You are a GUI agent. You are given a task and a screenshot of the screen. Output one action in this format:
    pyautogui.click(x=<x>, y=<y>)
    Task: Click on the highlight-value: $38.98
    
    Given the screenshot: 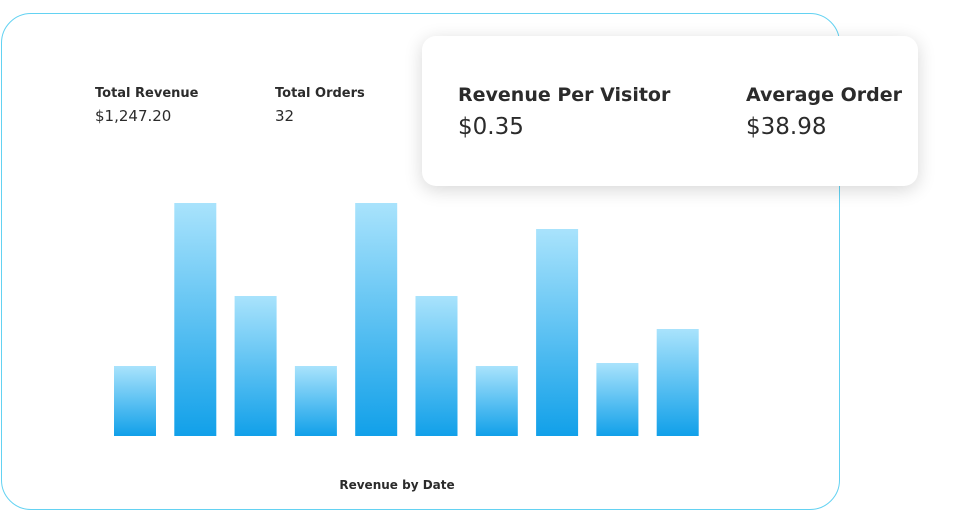 What is the action you would take?
    pyautogui.click(x=786, y=127)
    